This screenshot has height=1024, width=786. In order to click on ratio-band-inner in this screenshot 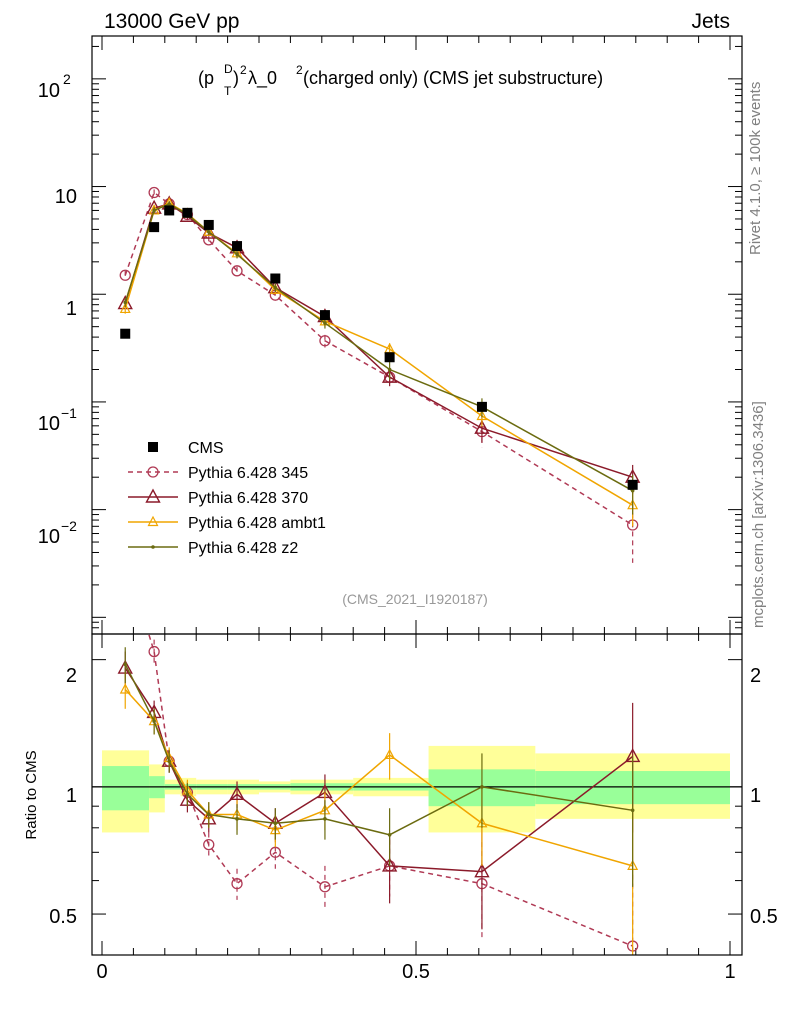, I will do `click(126, 788)`.